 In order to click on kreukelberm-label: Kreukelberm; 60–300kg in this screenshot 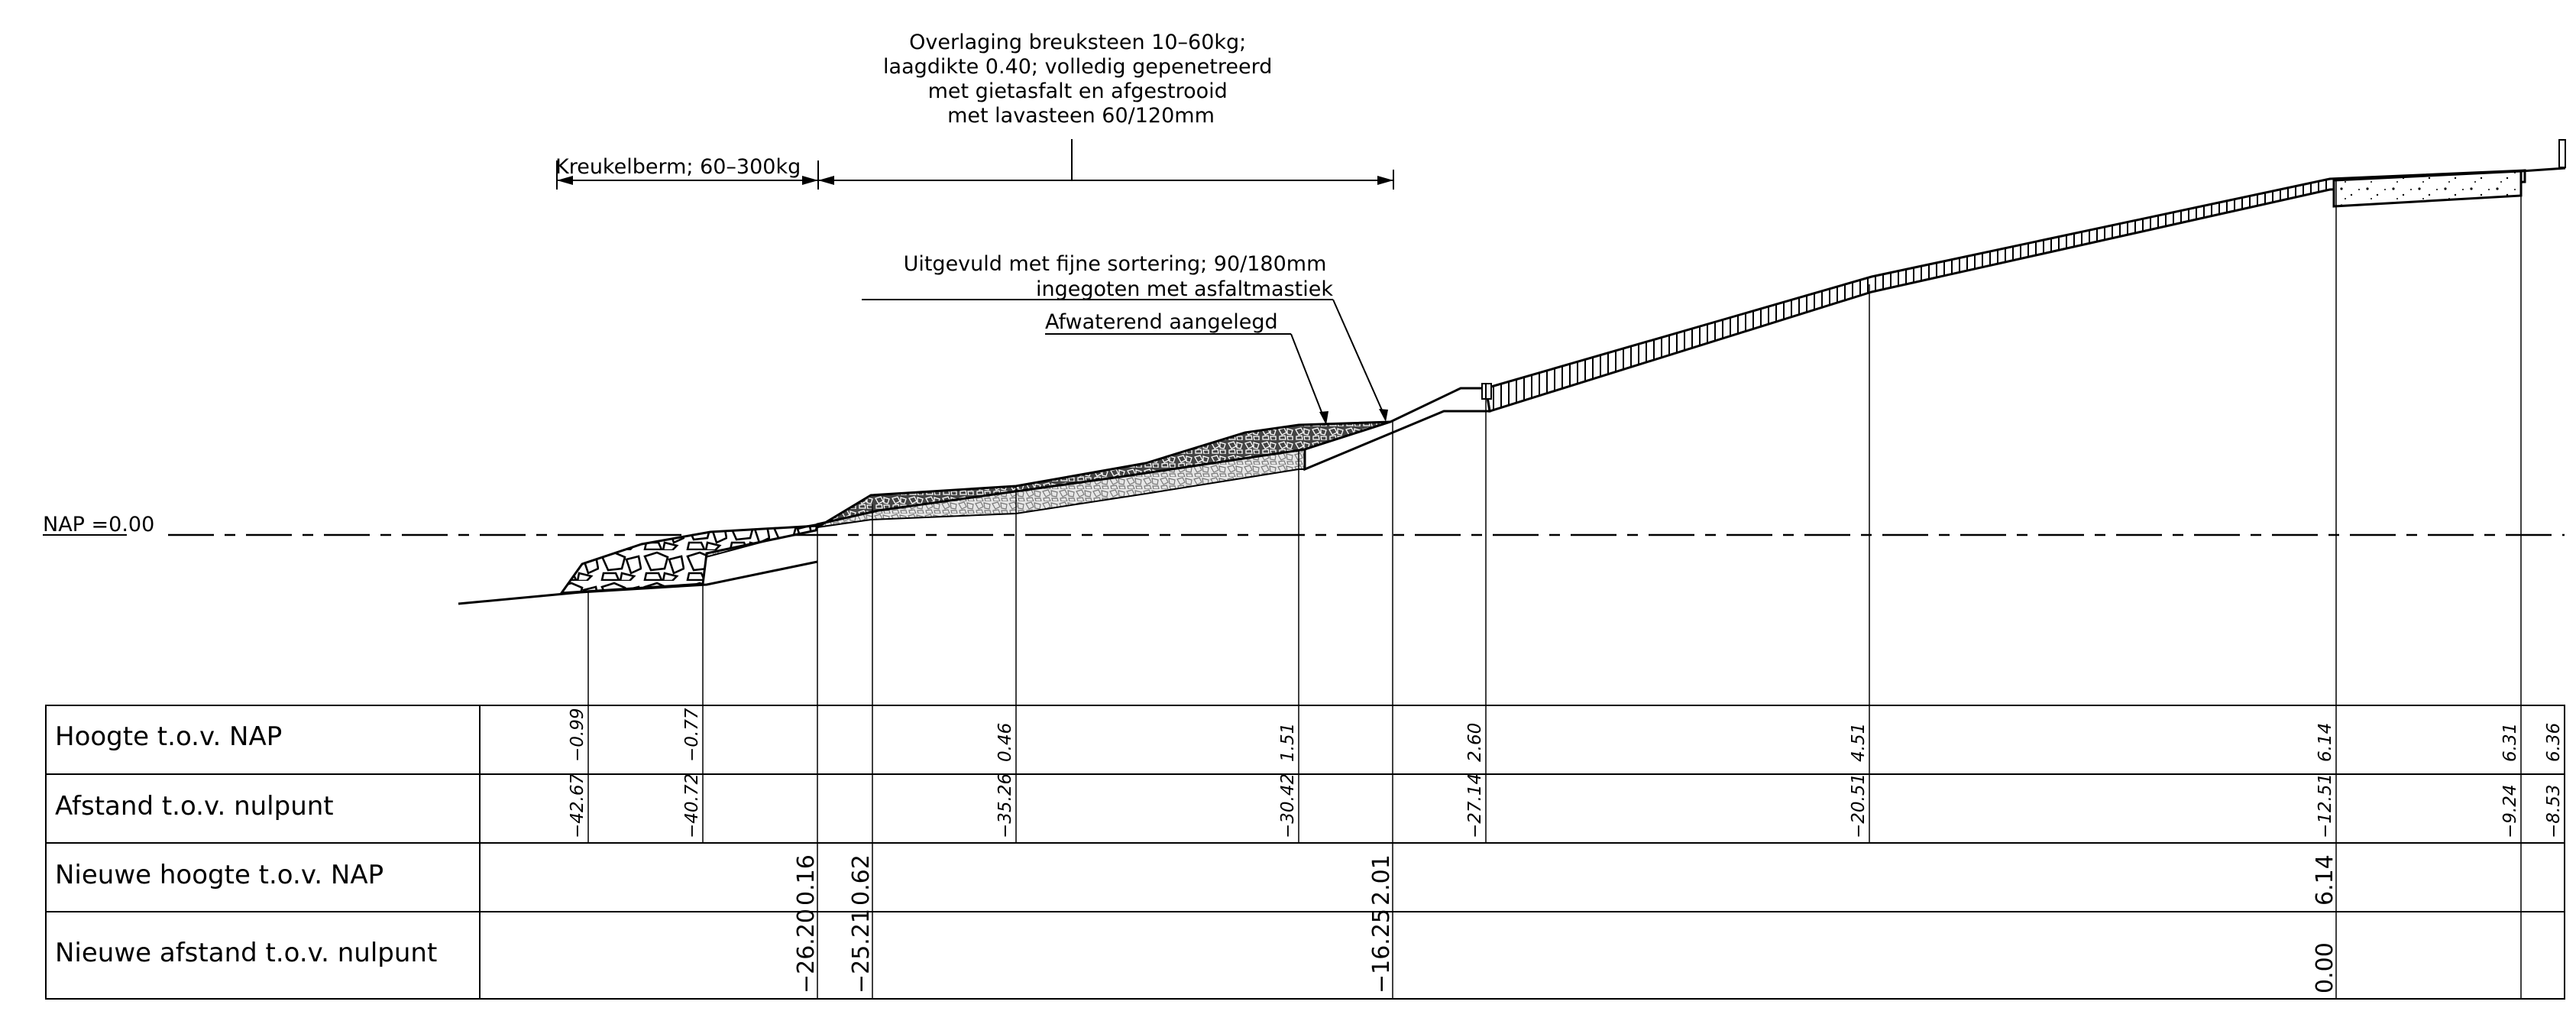, I will do `click(678, 167)`.